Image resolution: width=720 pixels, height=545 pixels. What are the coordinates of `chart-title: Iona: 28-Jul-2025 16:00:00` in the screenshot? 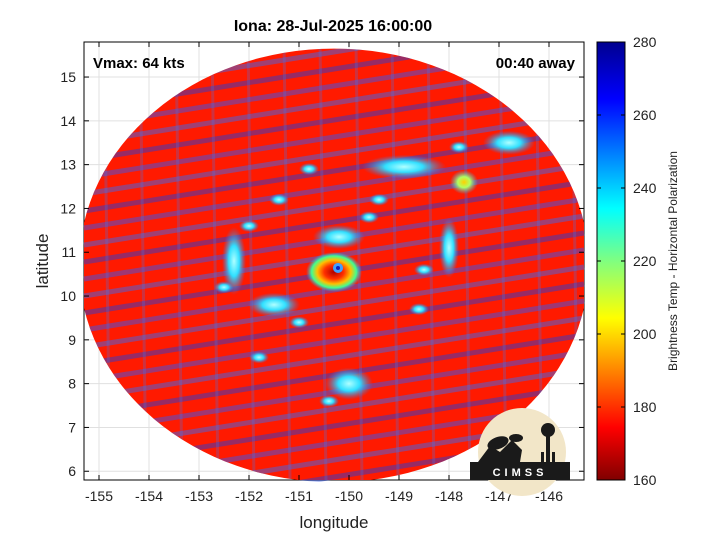 It's located at (333, 26).